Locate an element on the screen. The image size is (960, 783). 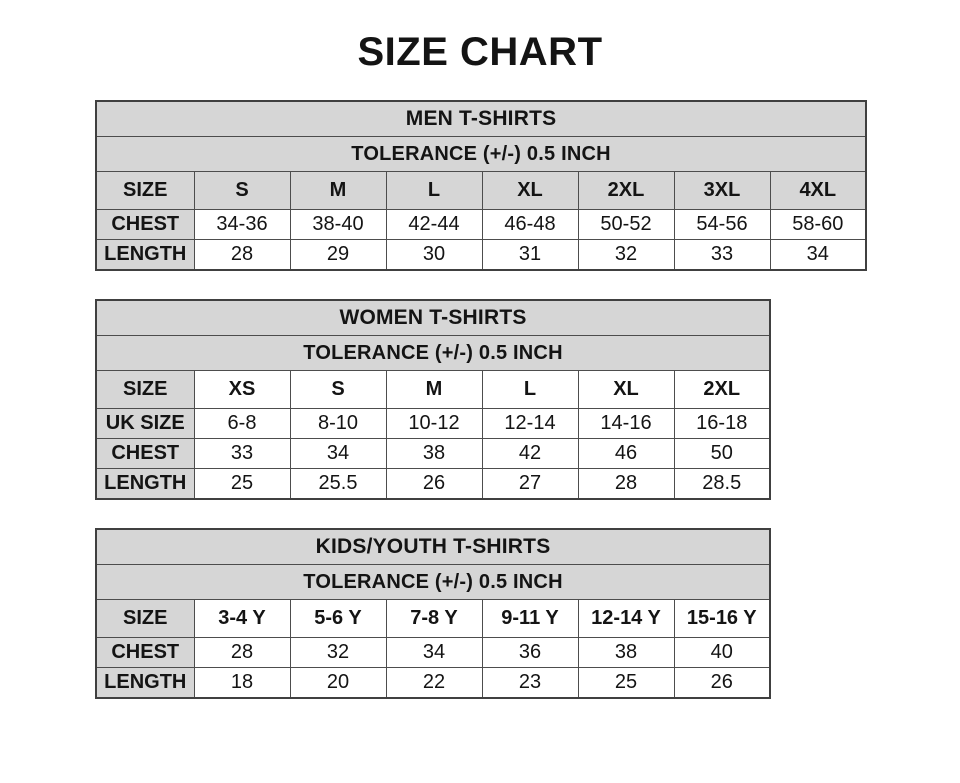
table-row: LENGTH 18 20 22 23 25 26 is located at coordinates (433, 683).